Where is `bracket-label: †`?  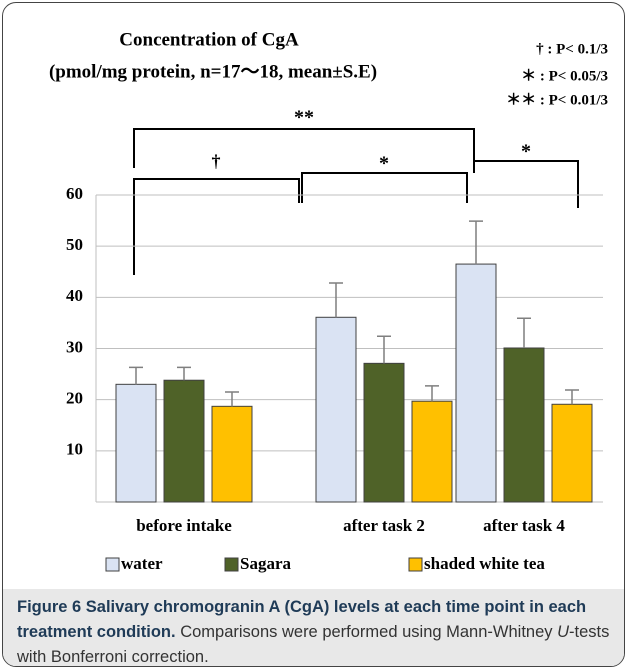 bracket-label: † is located at coordinates (216, 161).